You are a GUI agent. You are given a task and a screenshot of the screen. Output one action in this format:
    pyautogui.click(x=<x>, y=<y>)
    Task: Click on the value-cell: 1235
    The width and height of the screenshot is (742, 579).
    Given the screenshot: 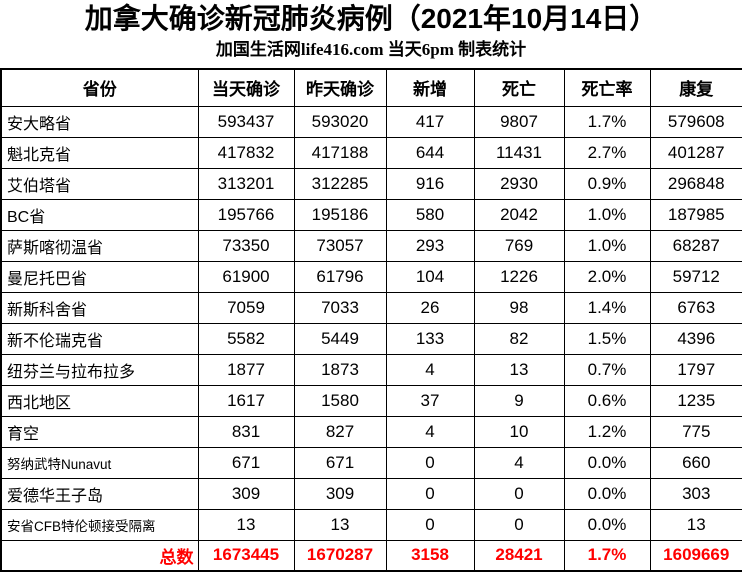 What is the action you would take?
    pyautogui.click(x=695, y=400)
    